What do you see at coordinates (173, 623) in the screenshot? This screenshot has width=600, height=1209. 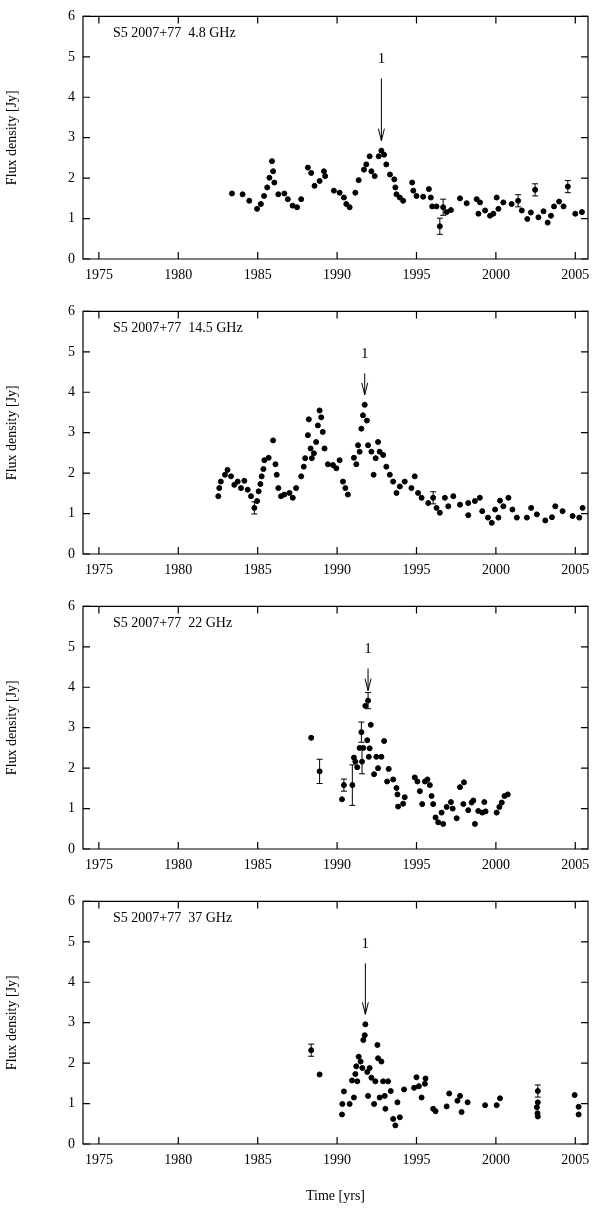 I see `text: S5 2007+77 22 GHz` at bounding box center [173, 623].